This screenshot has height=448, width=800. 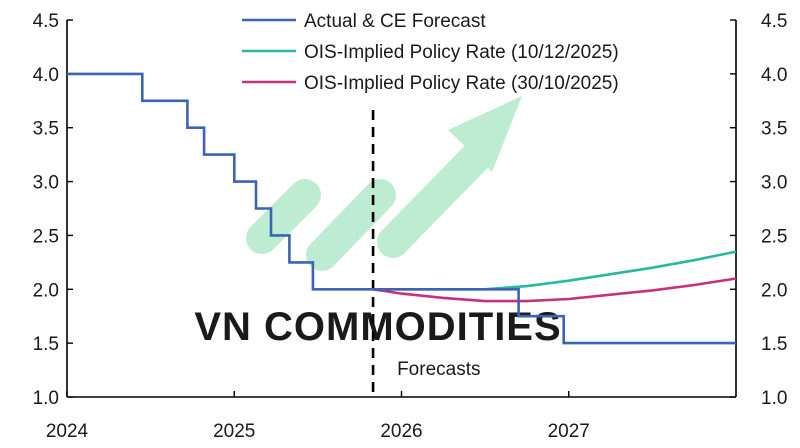 What do you see at coordinates (774, 236) in the screenshot?
I see `y-tick-label-right: 2.5` at bounding box center [774, 236].